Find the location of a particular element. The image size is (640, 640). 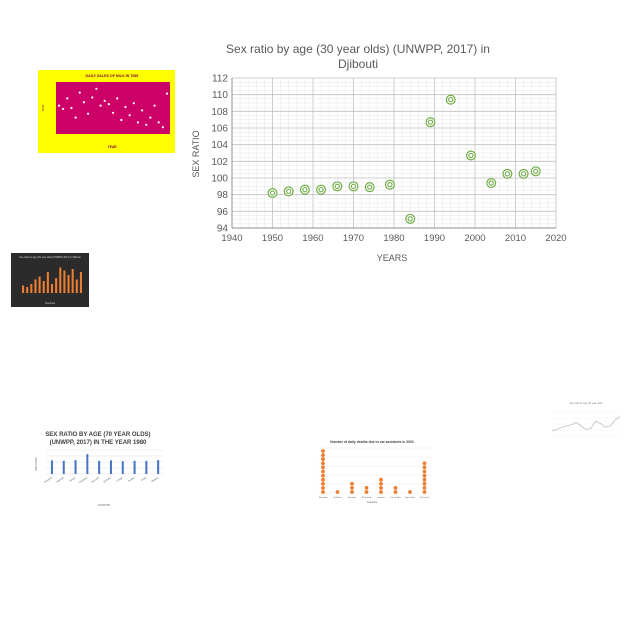

y-tick-label: 96 is located at coordinates (223, 212).